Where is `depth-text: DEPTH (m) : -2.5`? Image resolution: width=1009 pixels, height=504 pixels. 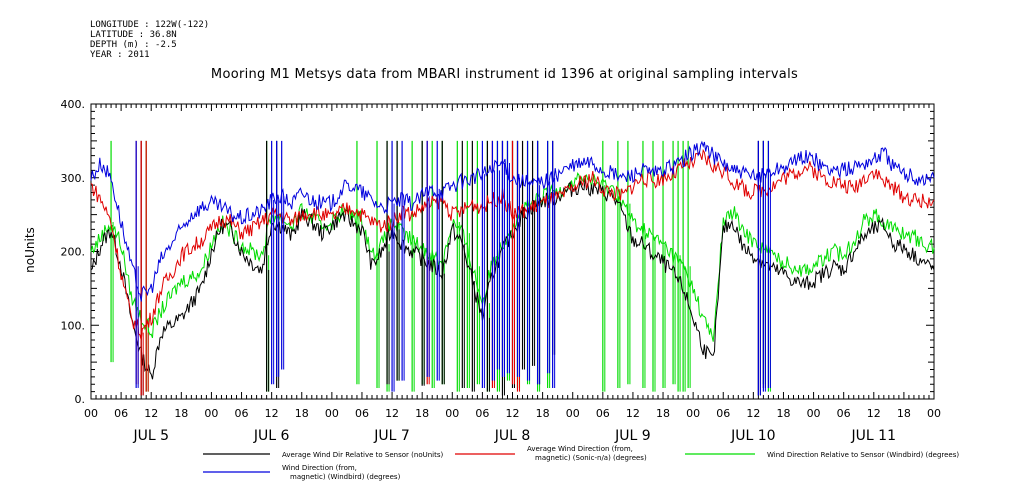 depth-text: DEPTH (m) : -2.5 is located at coordinates (133, 45).